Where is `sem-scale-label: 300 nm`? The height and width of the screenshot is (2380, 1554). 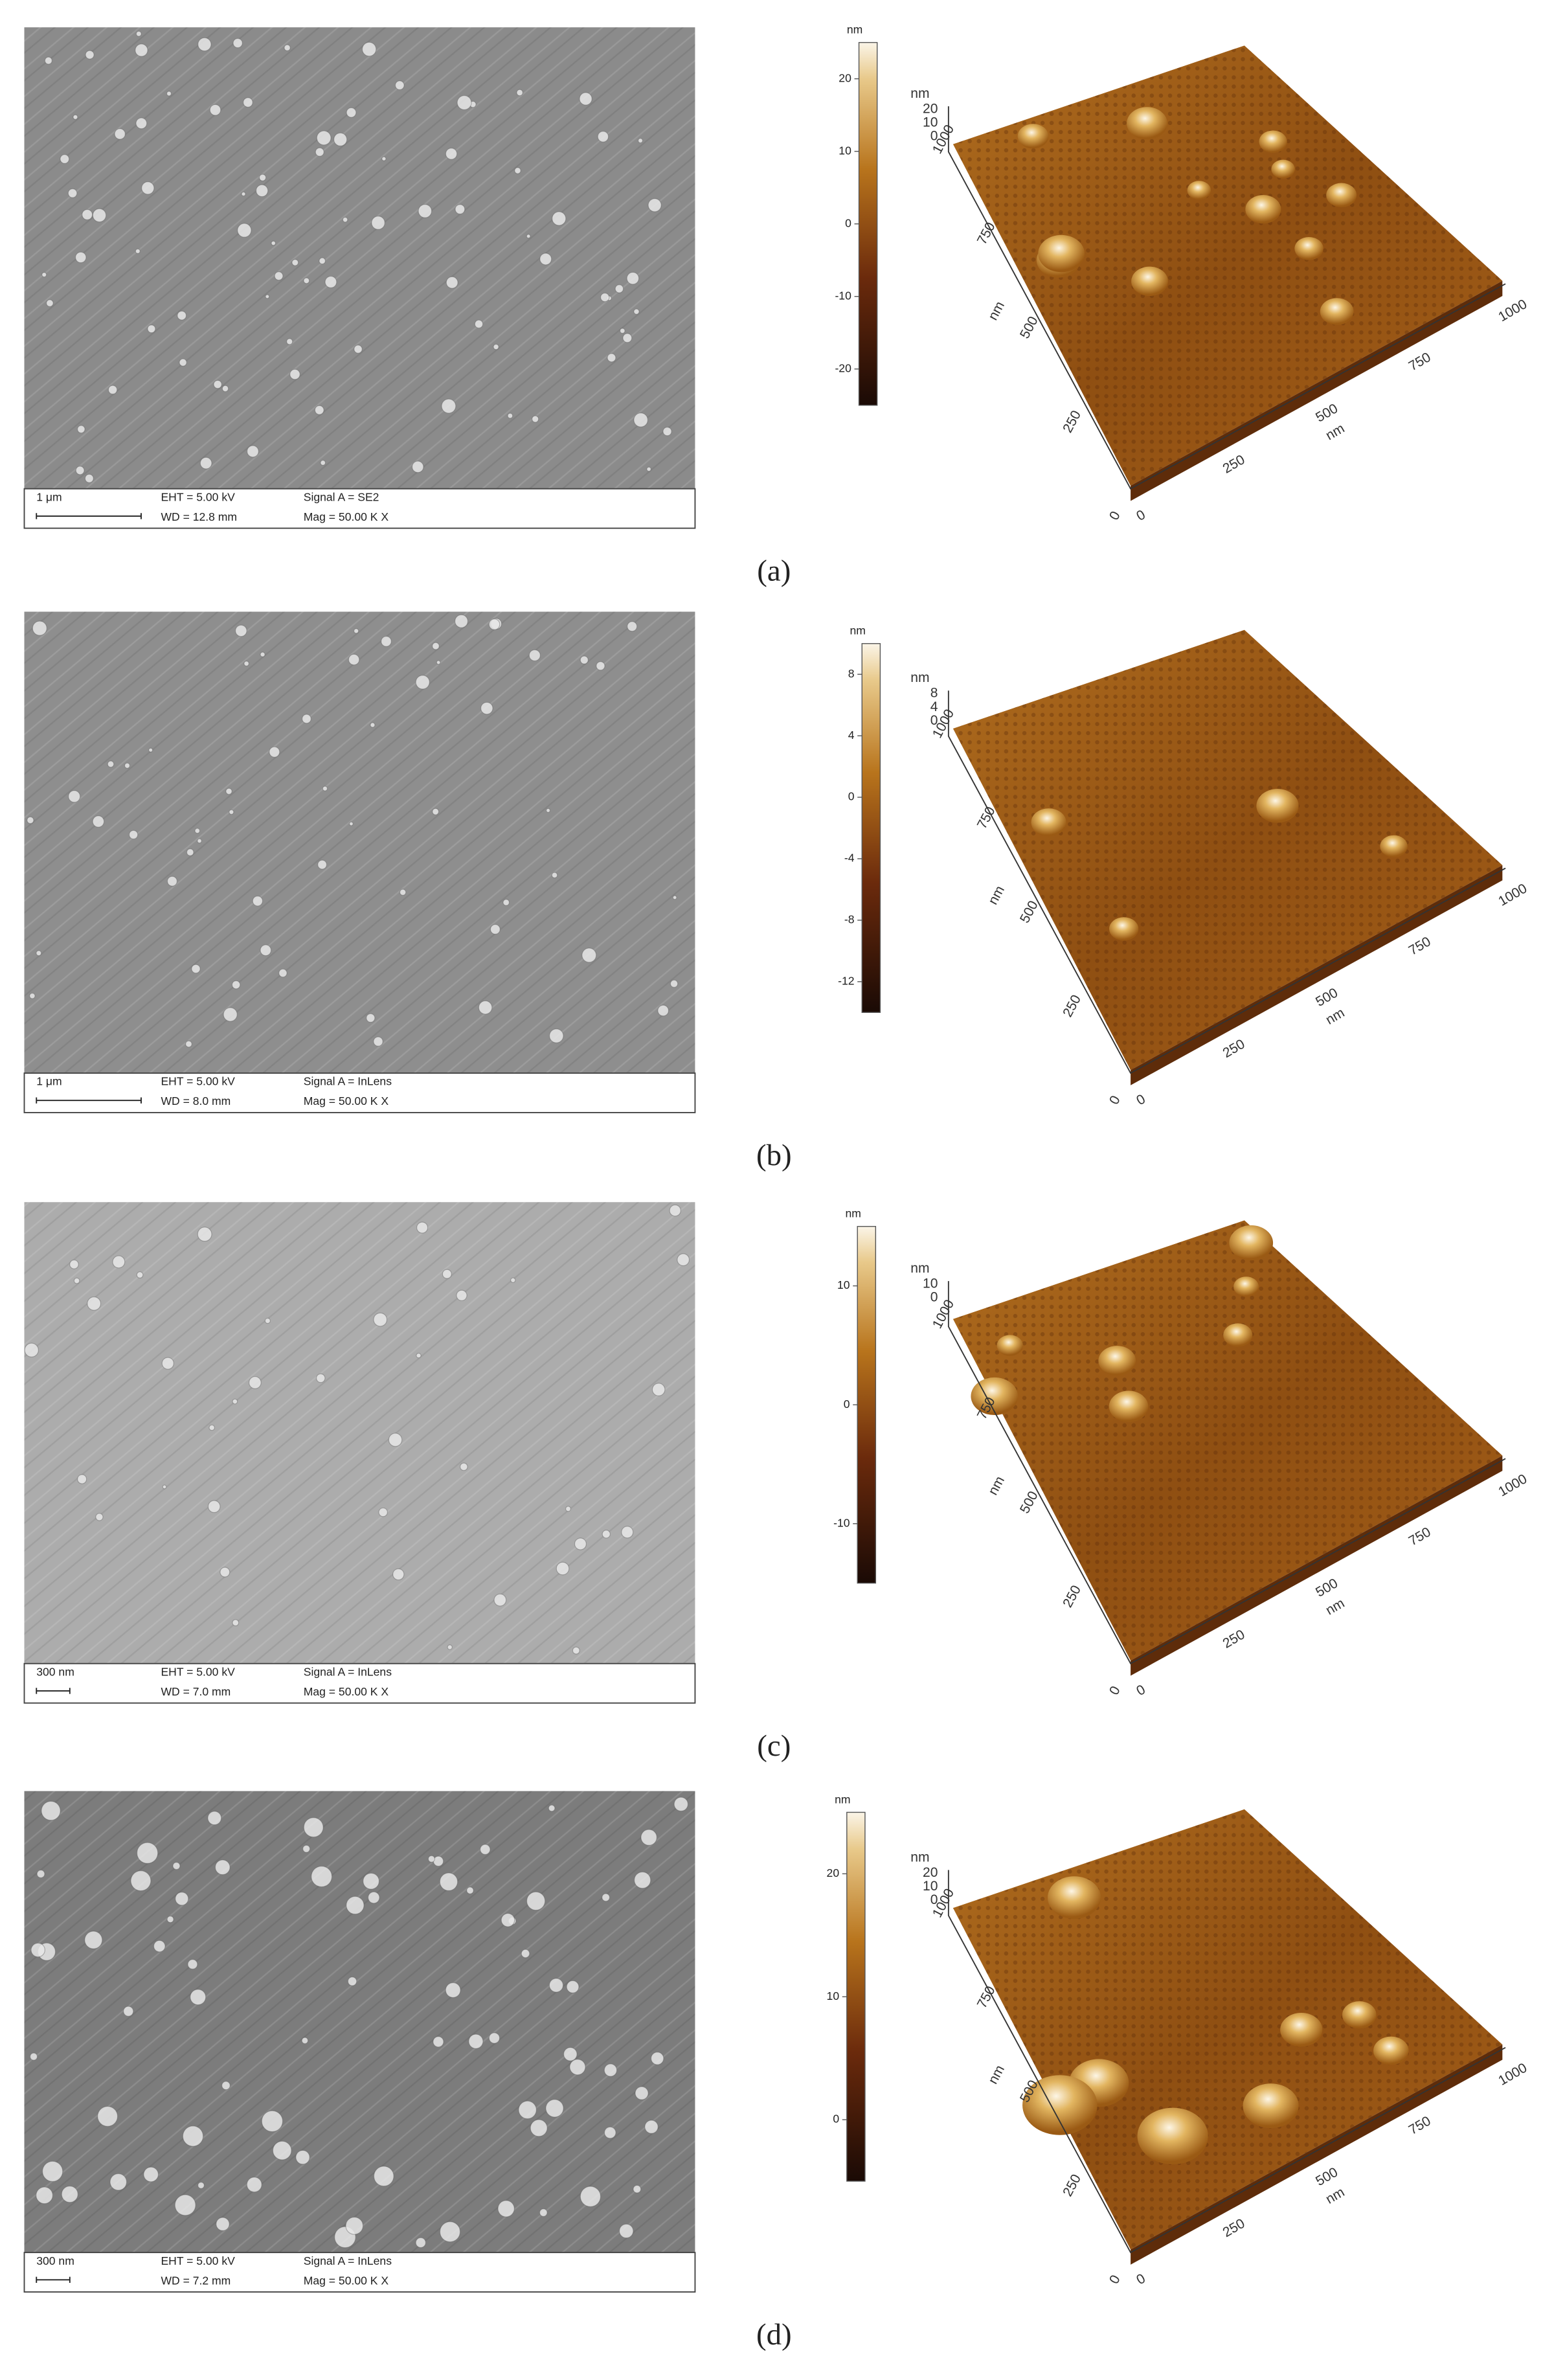
sem-scale-label: 300 nm is located at coordinates (55, 2260).